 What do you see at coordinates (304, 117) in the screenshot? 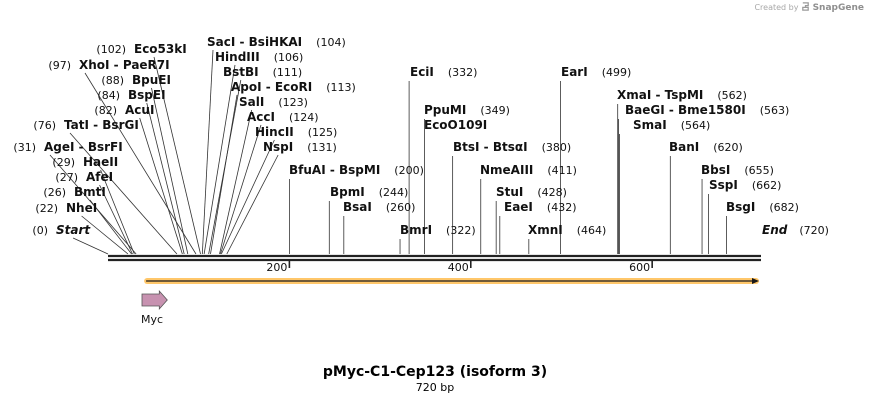
I see `site-position-acci: (124)` at bounding box center [304, 117].